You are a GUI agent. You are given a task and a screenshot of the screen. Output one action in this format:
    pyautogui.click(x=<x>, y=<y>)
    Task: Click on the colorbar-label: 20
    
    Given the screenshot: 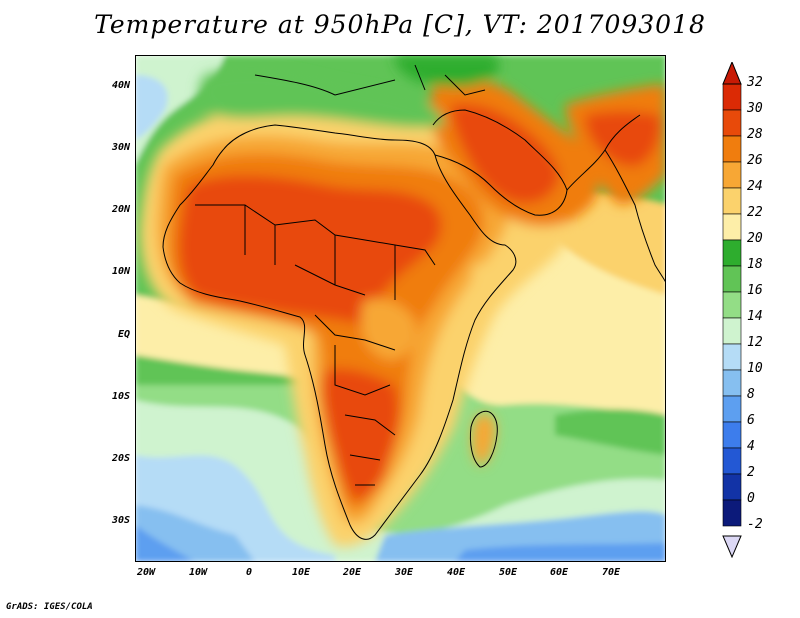 What is the action you would take?
    pyautogui.click(x=755, y=238)
    